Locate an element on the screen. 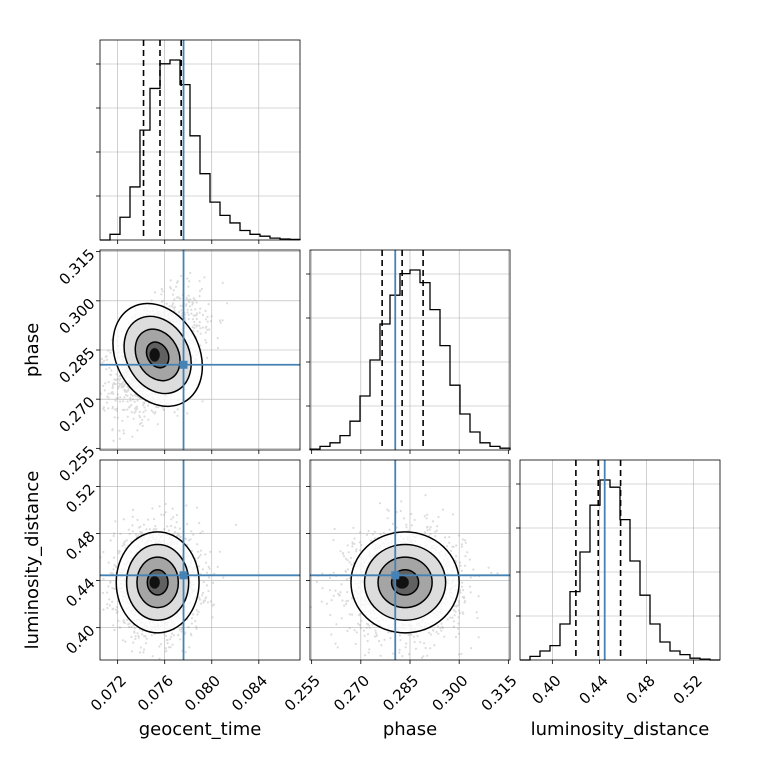 The width and height of the screenshot is (760, 760). hist-step-geocent_time is located at coordinates (200, 150).